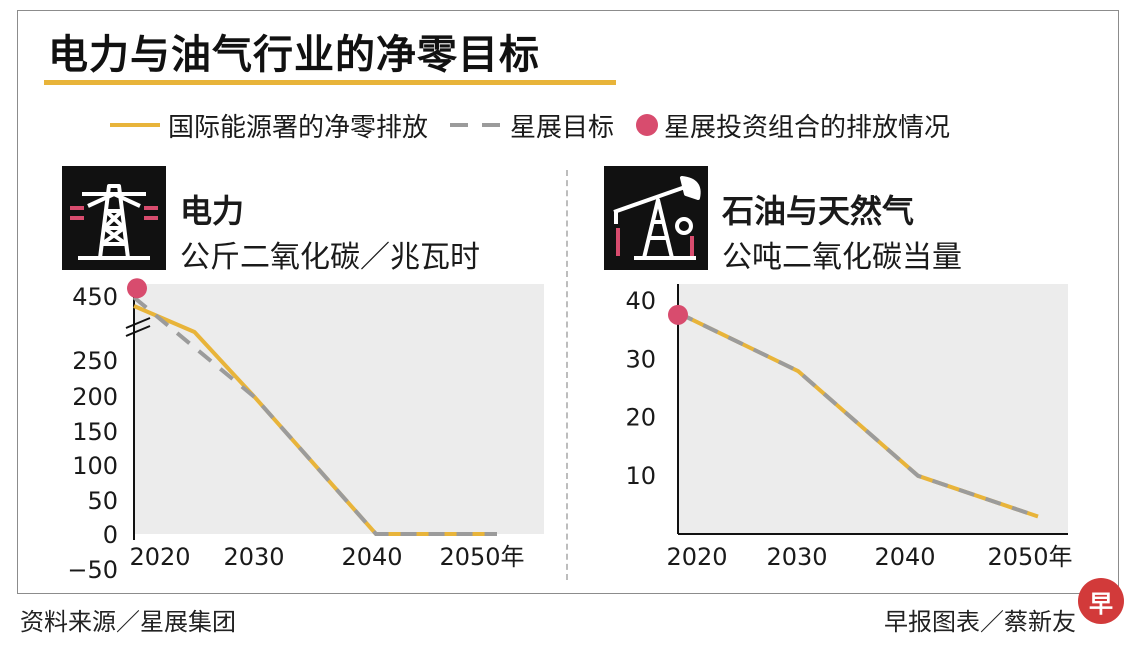  Describe the element at coordinates (656, 218) in the screenshot. I see `oil-pump-icon` at that location.